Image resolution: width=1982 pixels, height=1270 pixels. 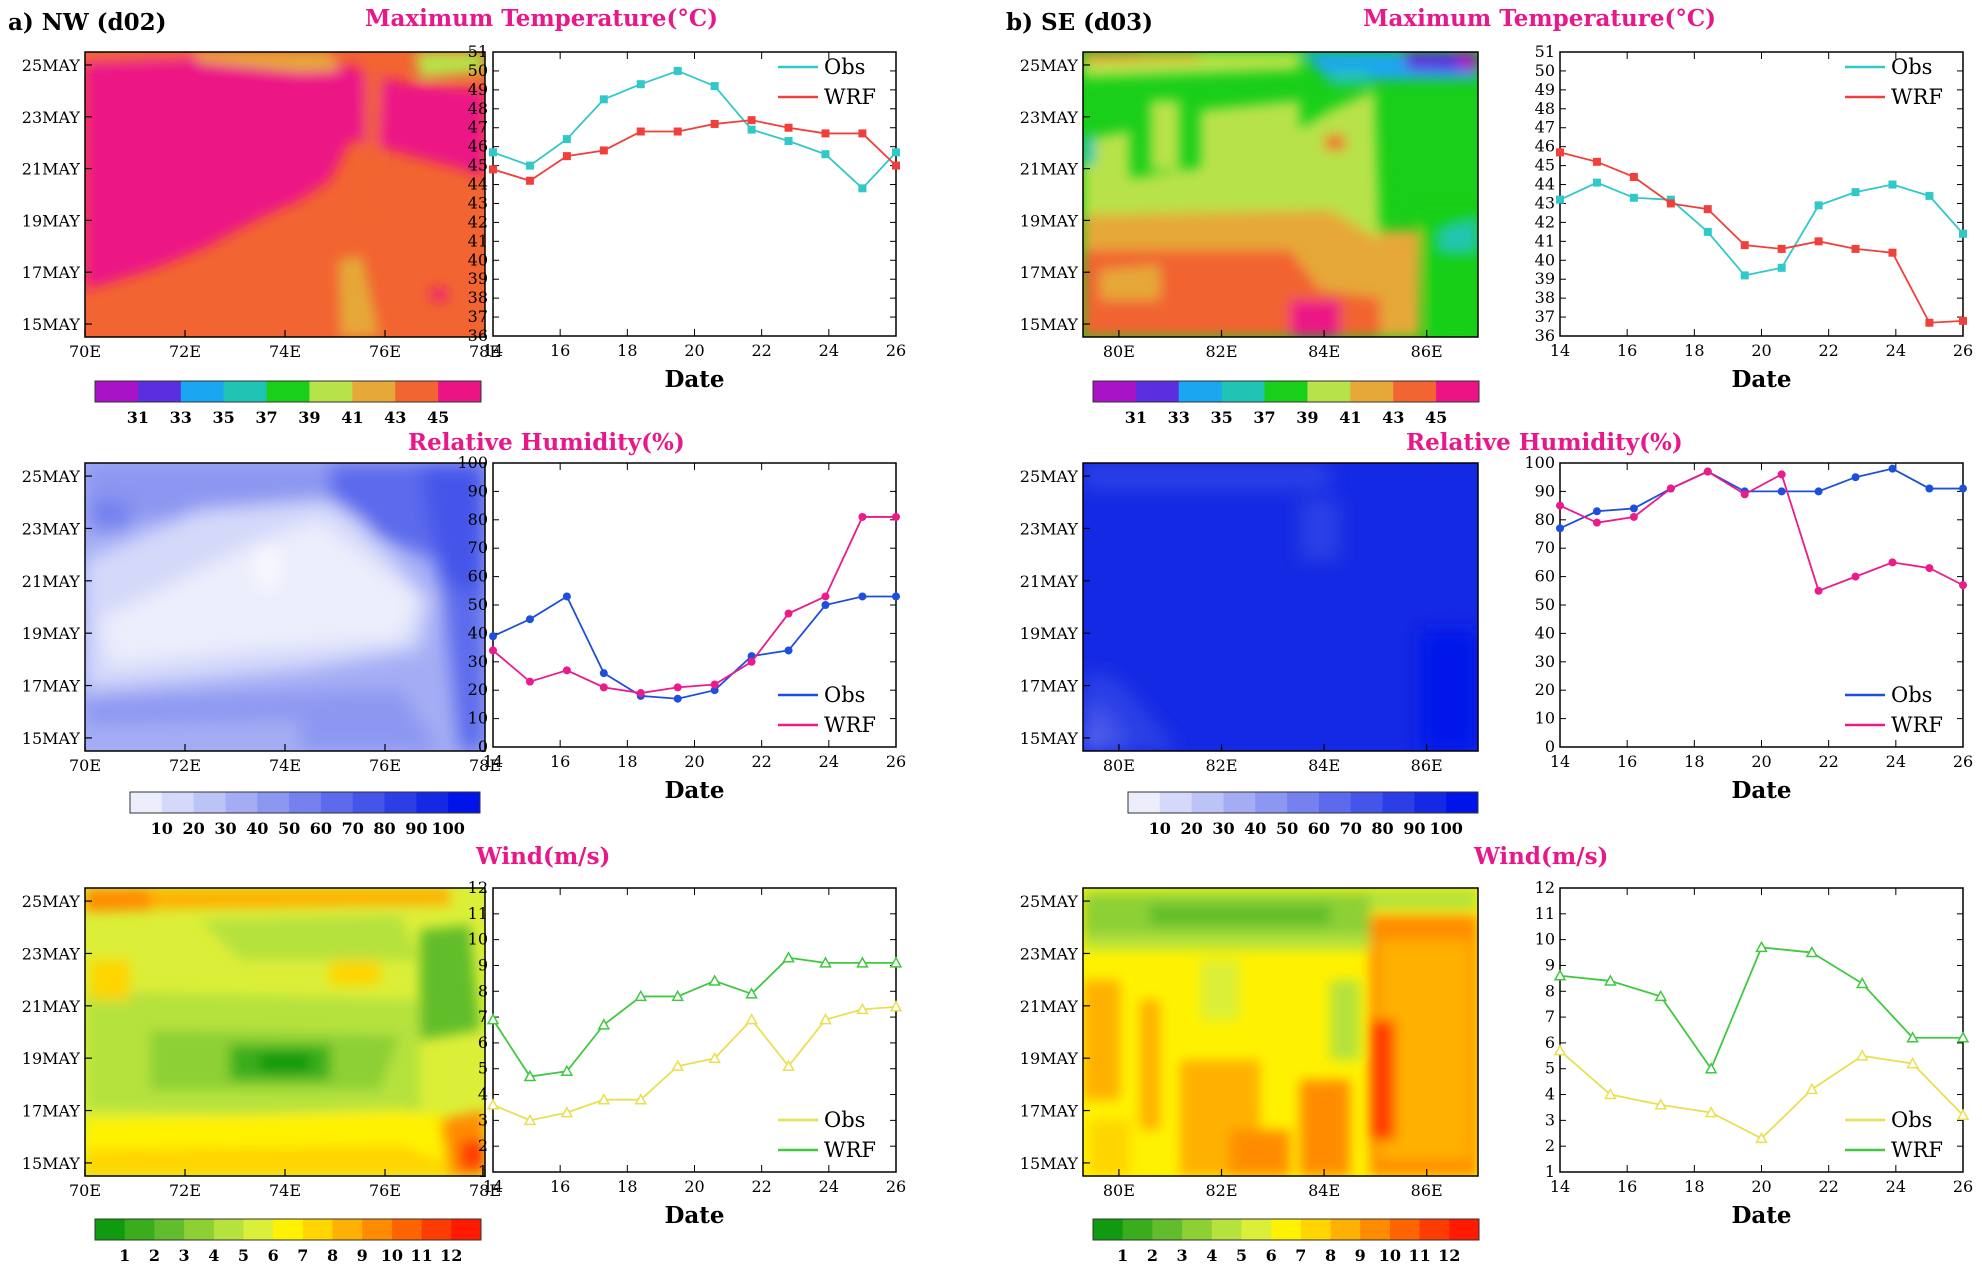 I want to click on y-tick-label: 39, so click(x=478, y=278).